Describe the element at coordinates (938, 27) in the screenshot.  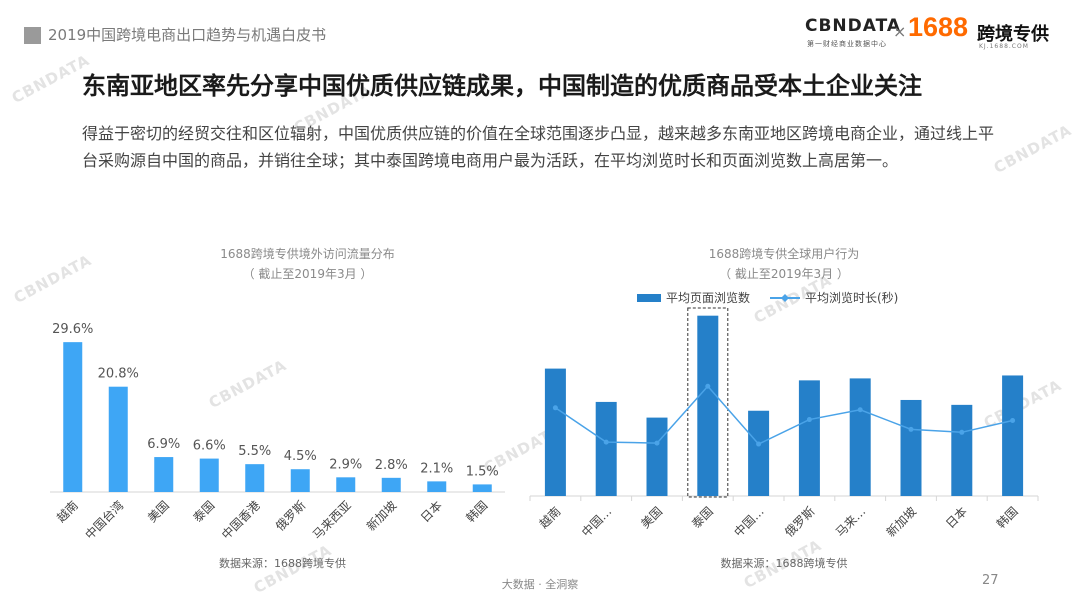
I see `logo-1688-text: 1688` at that location.